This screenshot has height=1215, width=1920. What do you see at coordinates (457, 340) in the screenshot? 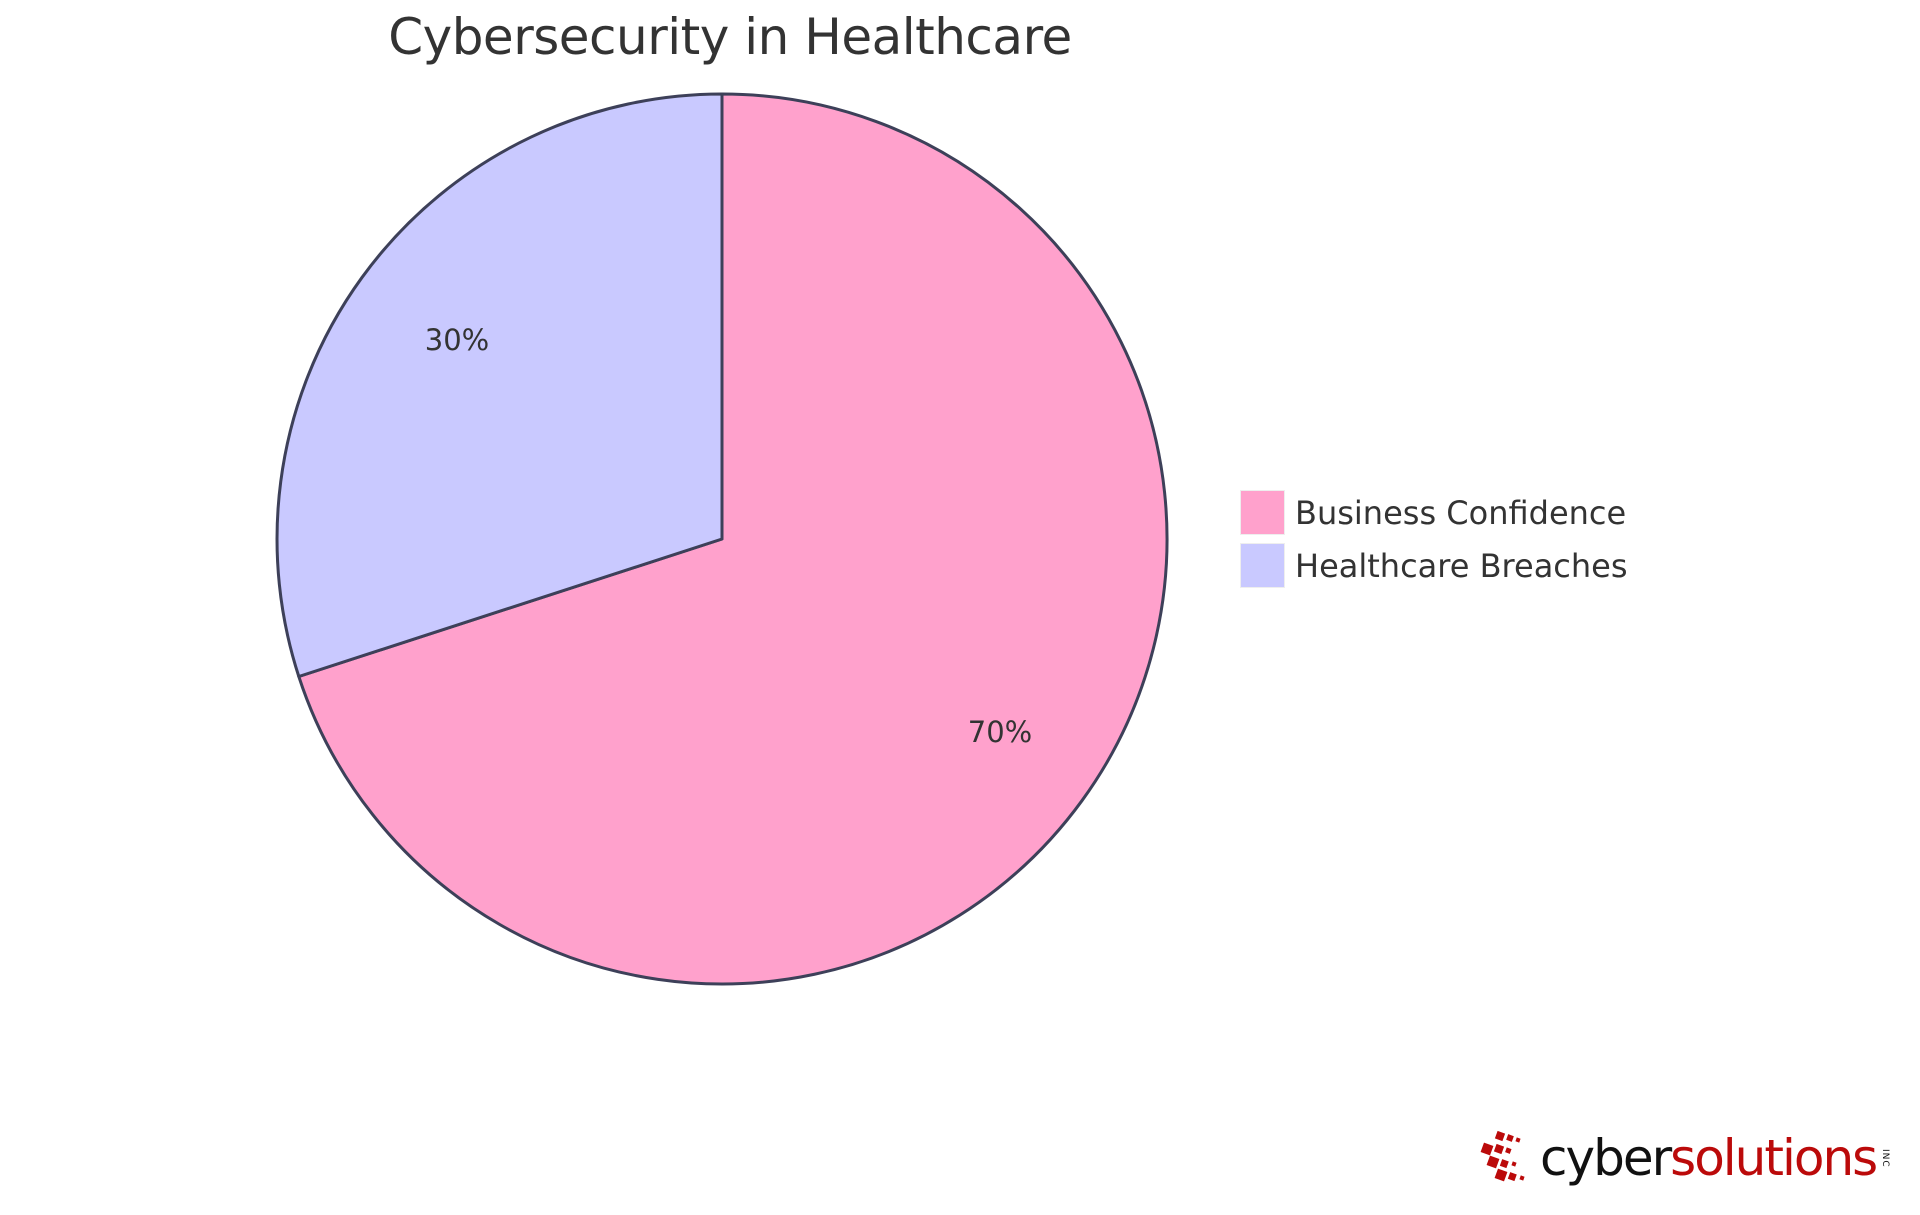
I see `slice-label-healthcare-breaches: 30%` at bounding box center [457, 340].